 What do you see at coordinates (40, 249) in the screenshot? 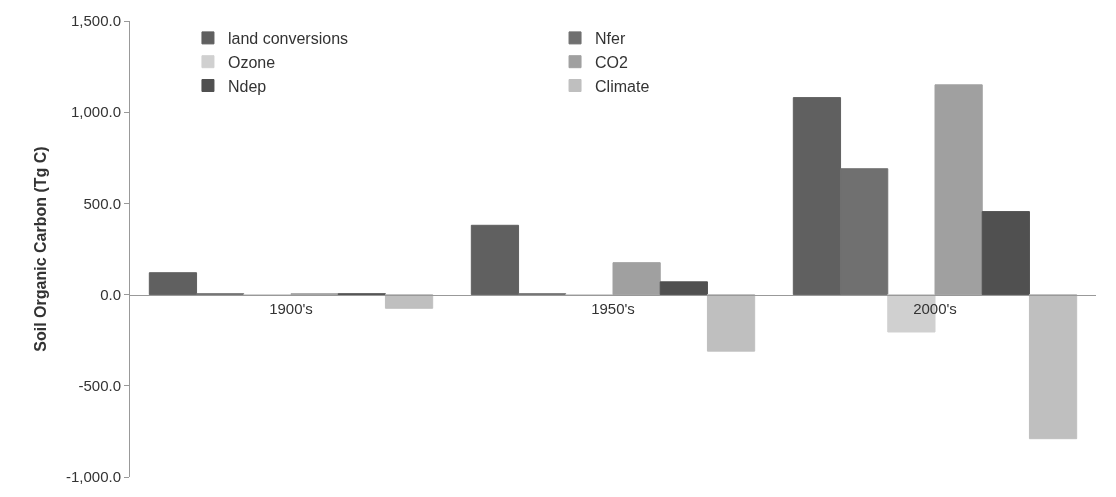
I see `y-axis-title: Soil Organic Carbon (Tg C)` at bounding box center [40, 249].